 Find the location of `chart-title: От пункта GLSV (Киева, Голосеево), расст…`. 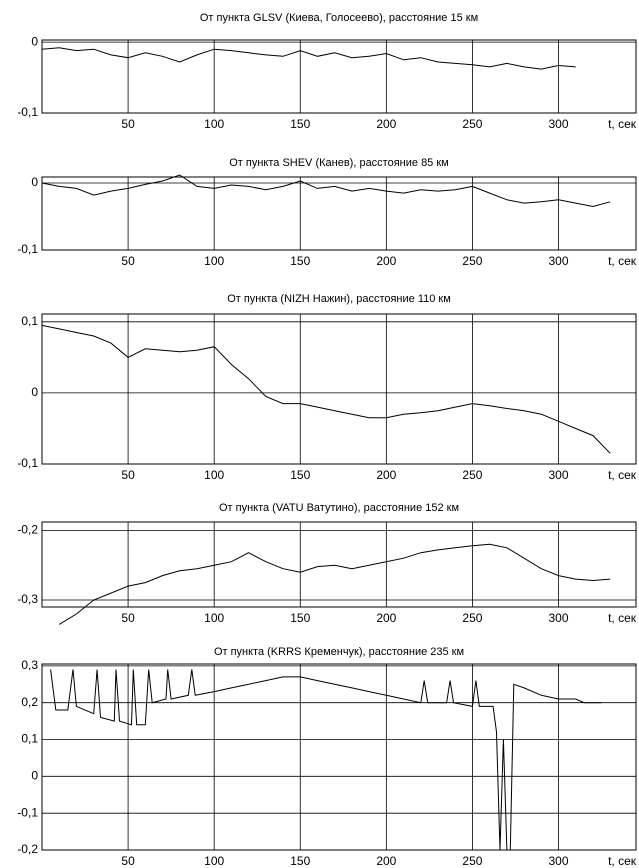

chart-title: От пункта GLSV (Киева, Голосеево), расст… is located at coordinates (339, 18).